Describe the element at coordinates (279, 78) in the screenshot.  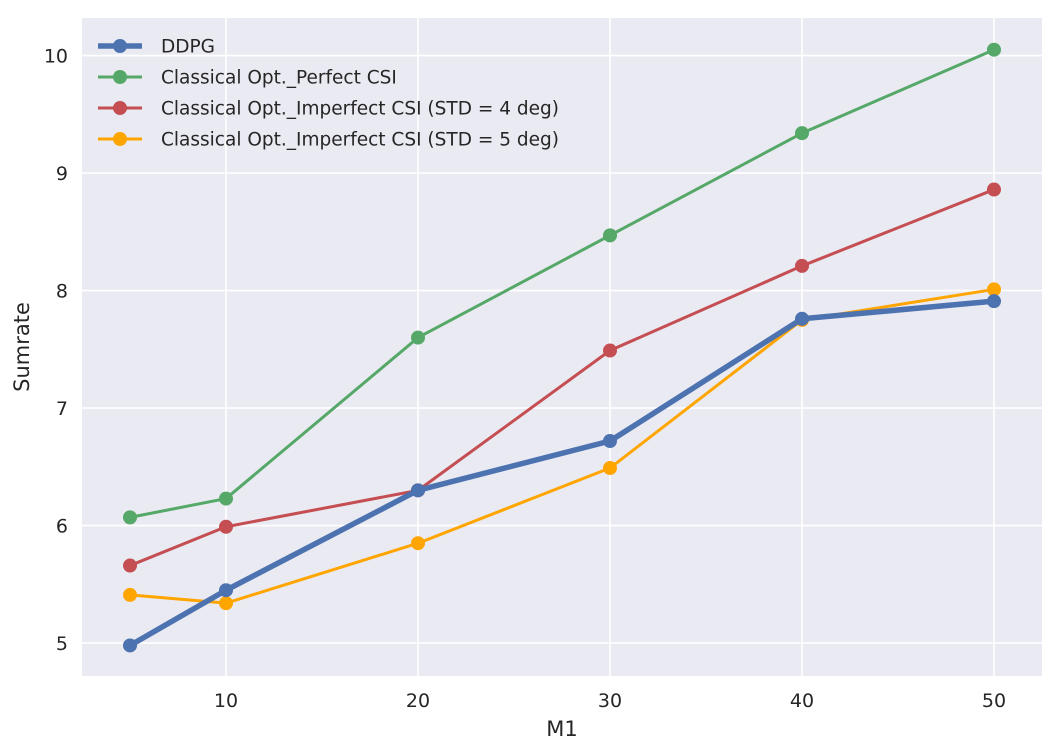
I see `legend-label: Classical Opt._Perfect CSI` at that location.